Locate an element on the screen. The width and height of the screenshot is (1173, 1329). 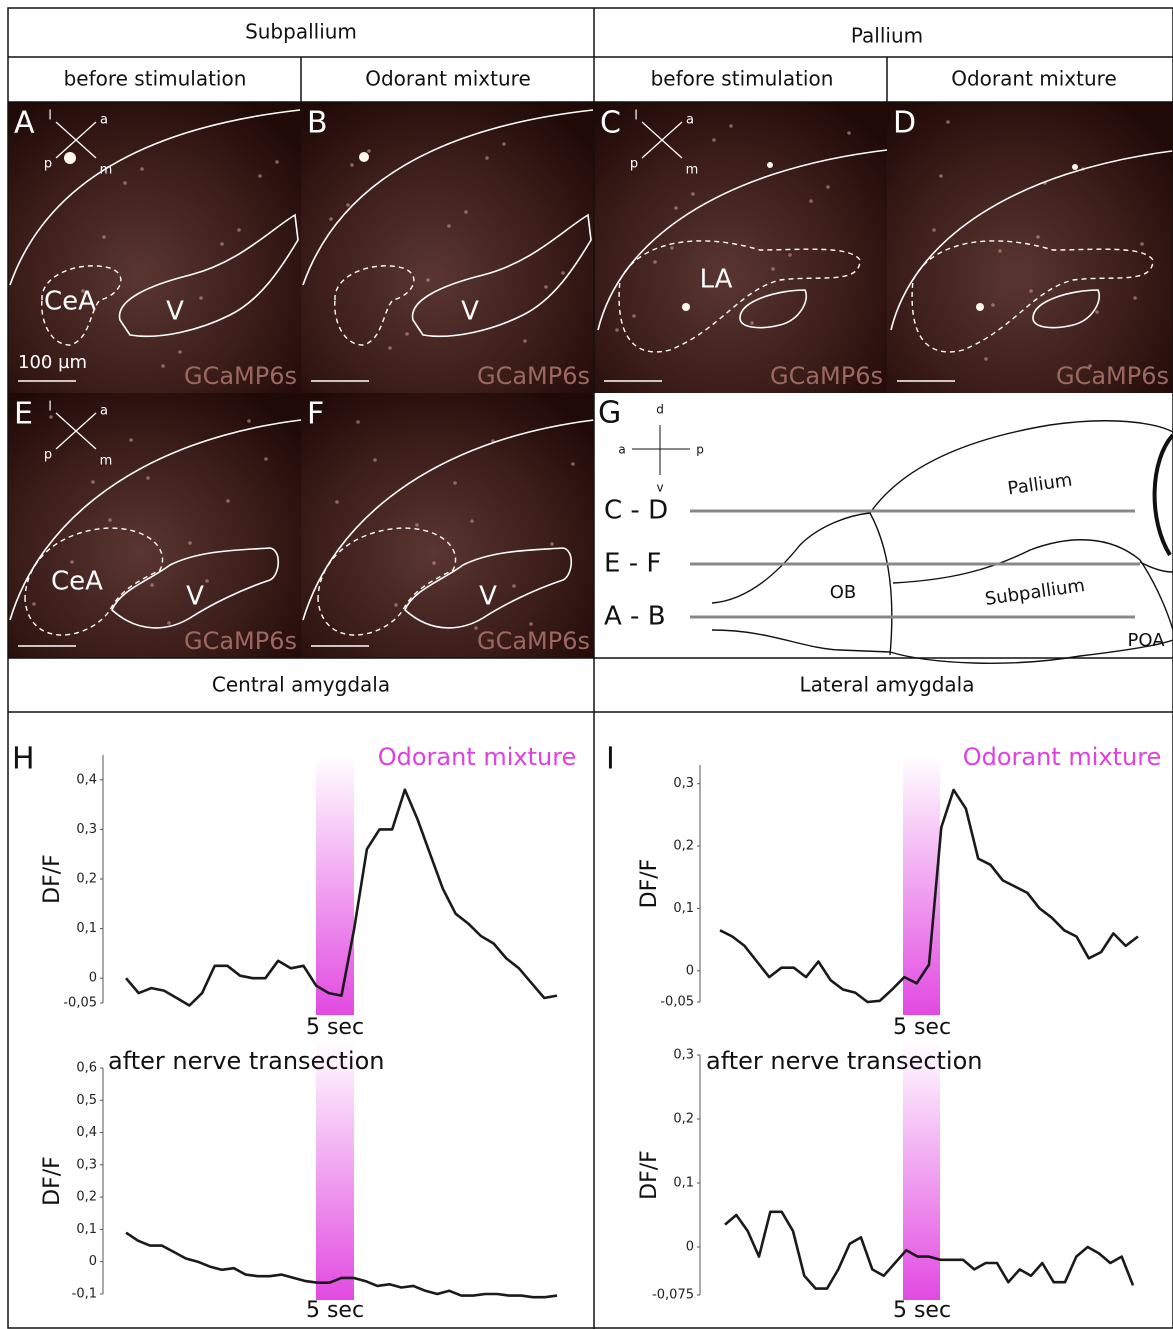
header: Pallium is located at coordinates (887, 36).